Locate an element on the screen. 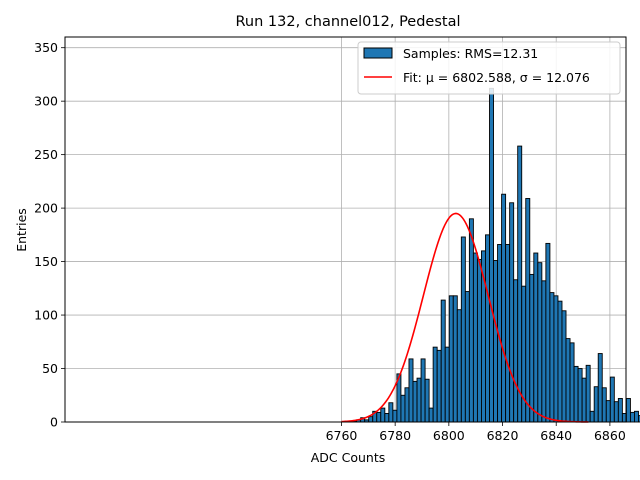  x-axis-ticks: 6760 6780 6800 6820 6840 6860 is located at coordinates (476, 432).